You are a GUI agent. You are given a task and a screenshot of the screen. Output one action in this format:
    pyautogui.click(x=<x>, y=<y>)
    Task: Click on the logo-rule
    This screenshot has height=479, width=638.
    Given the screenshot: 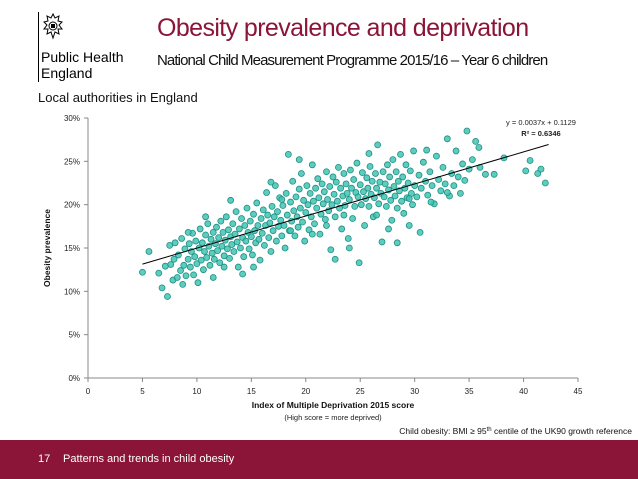 What is the action you would take?
    pyautogui.click(x=38, y=47)
    